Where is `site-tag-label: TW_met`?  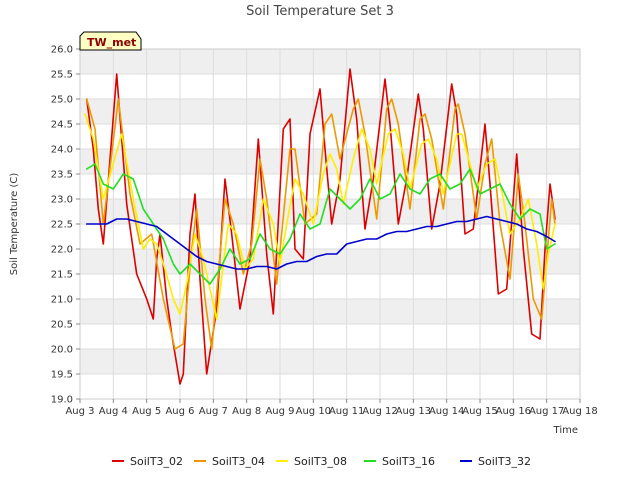
site-tag-label: TW_met is located at coordinates (111, 42).